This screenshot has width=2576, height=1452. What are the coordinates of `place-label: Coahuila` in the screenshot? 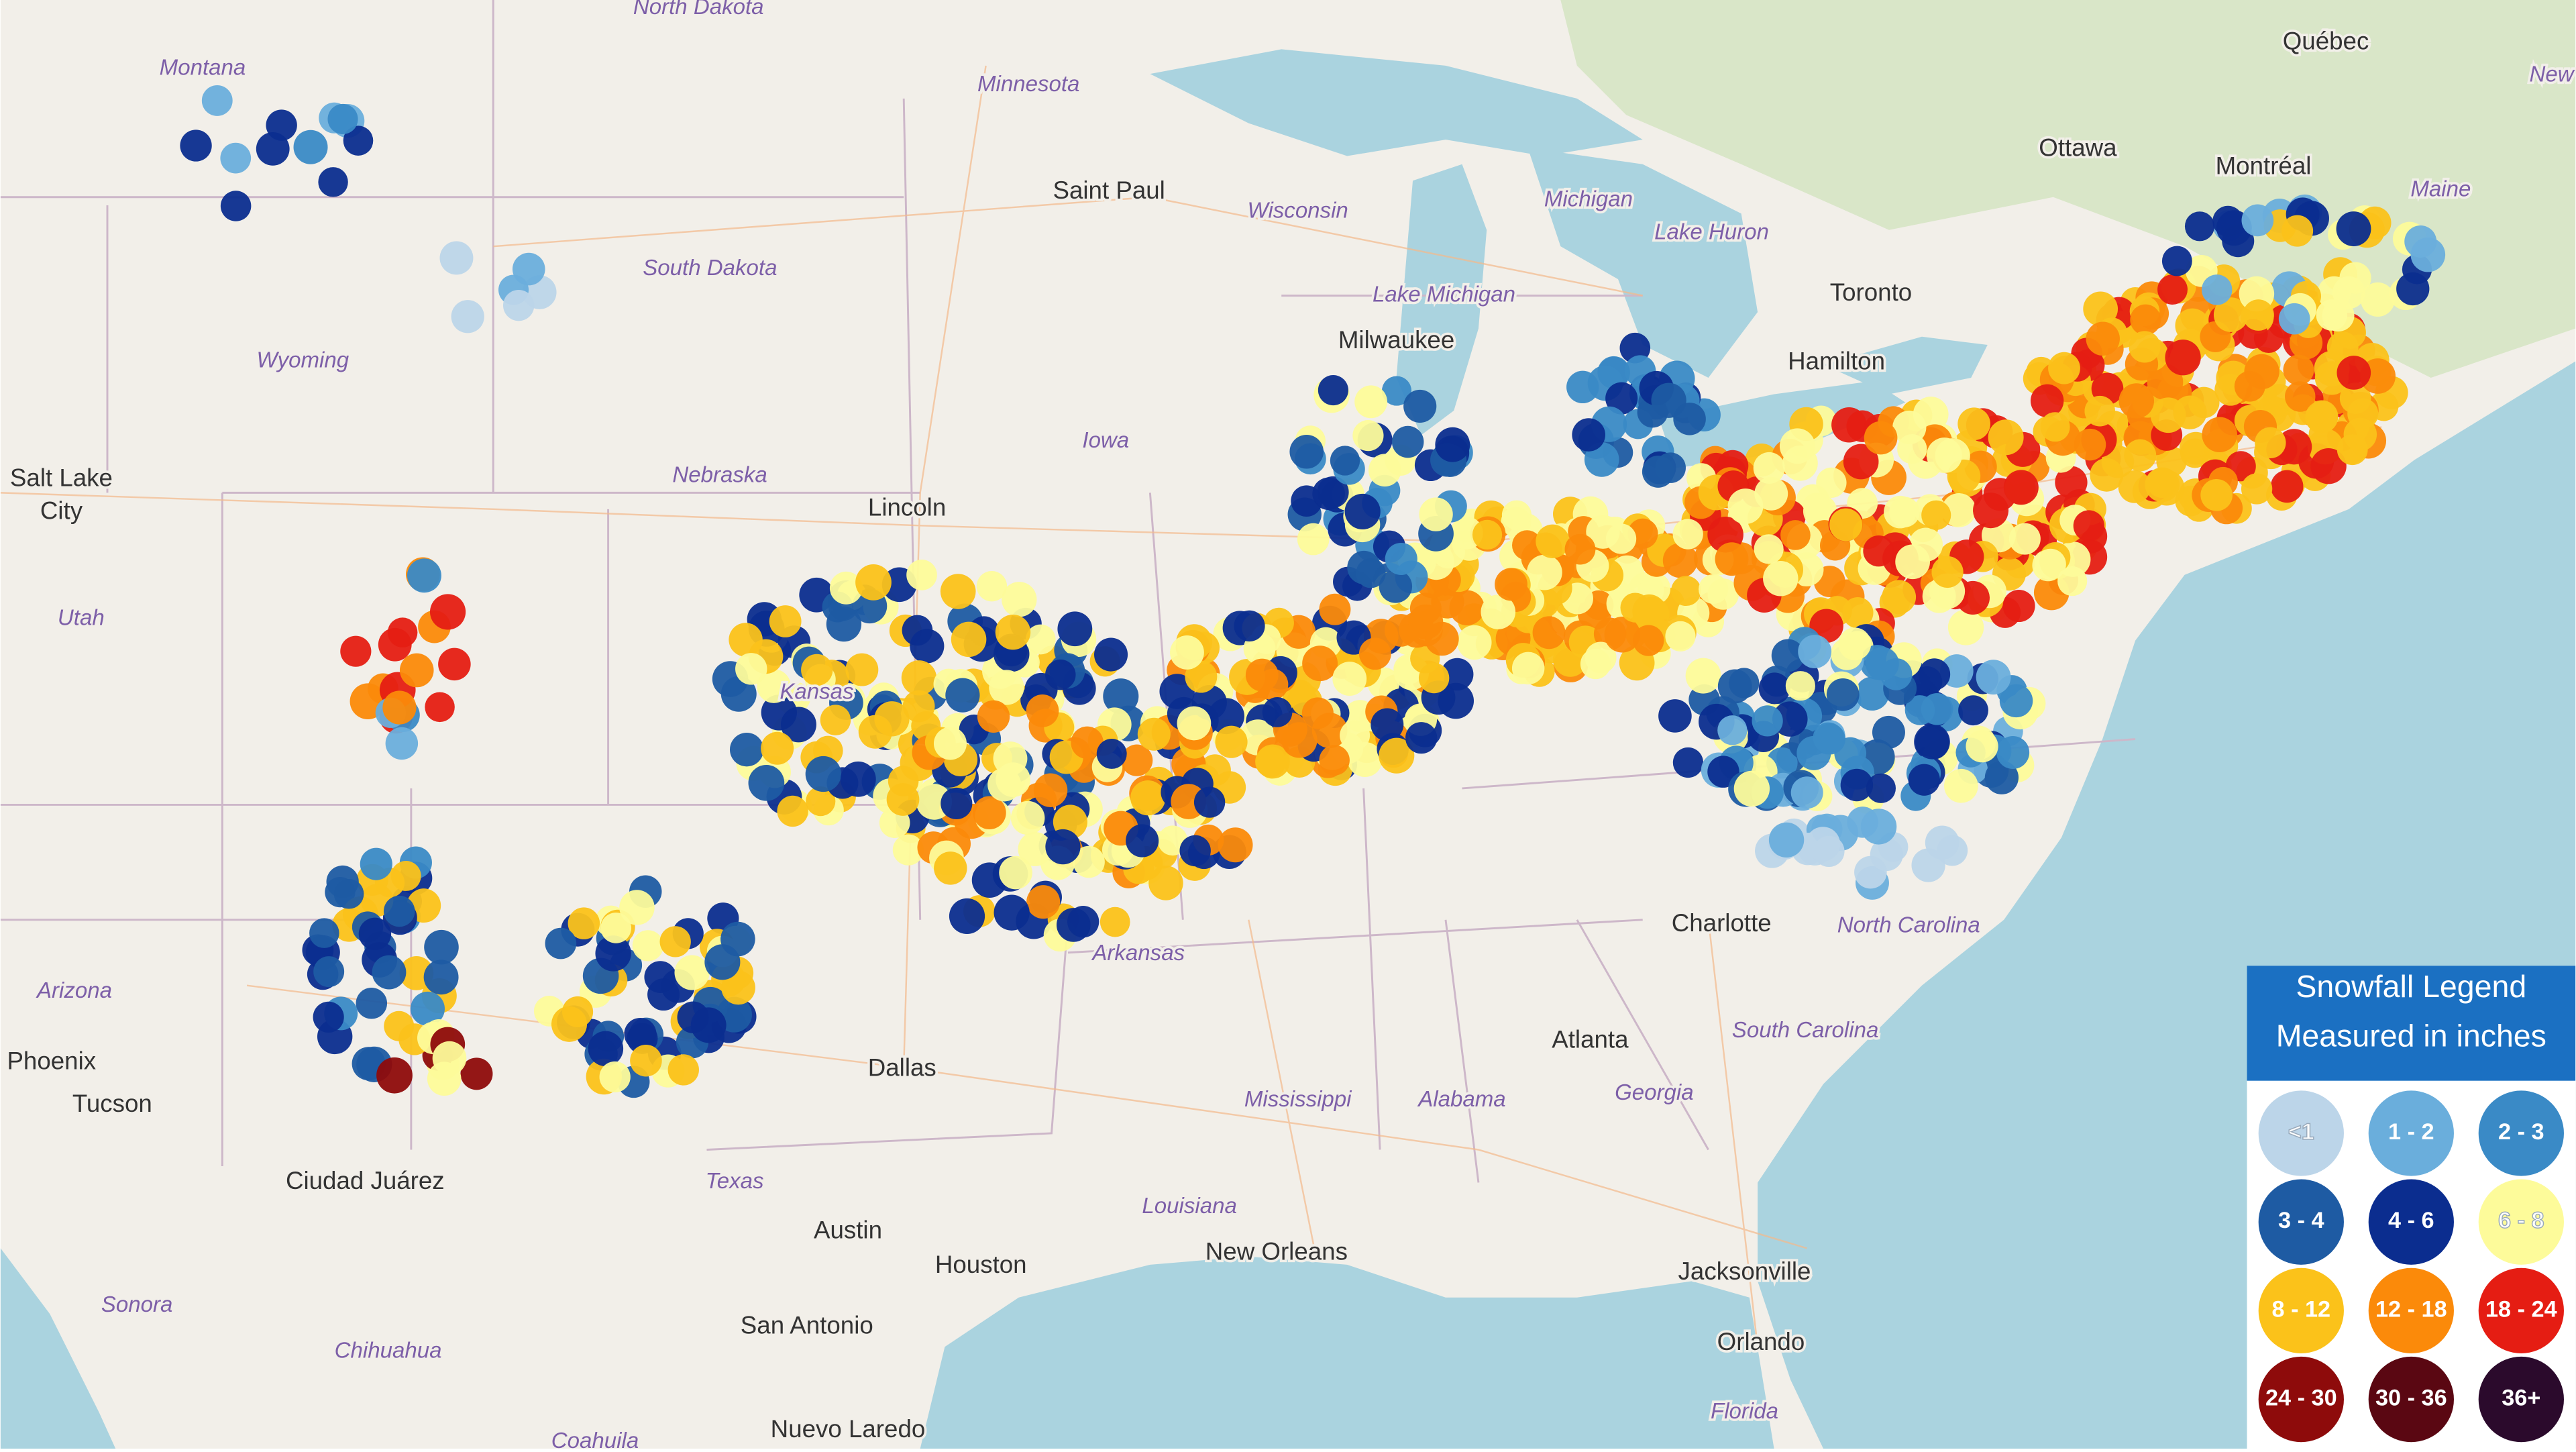 It's located at (595, 1439).